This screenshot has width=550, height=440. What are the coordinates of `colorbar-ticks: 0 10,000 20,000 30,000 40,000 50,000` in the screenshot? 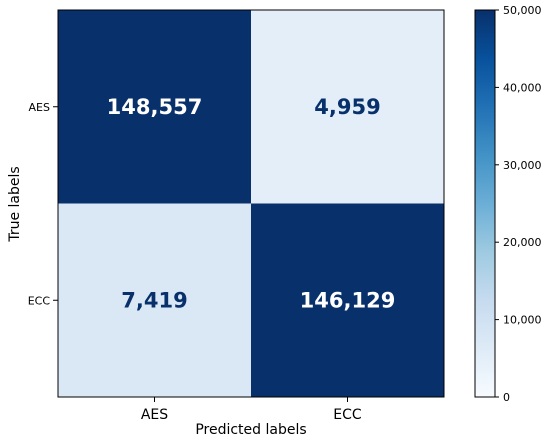 It's located at (518, 204).